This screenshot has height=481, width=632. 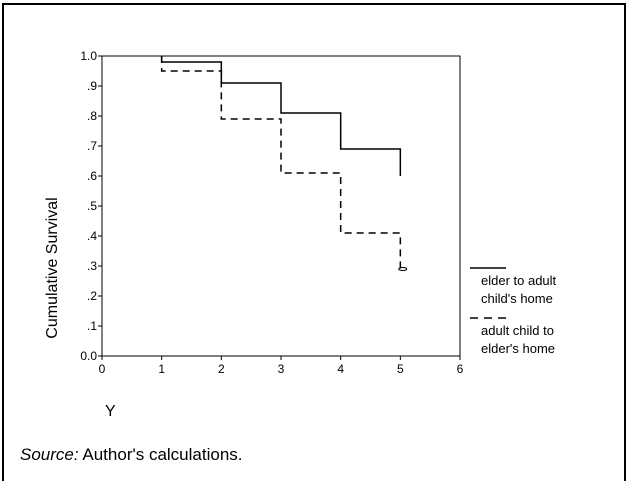 What do you see at coordinates (403, 269) in the screenshot?
I see `censor-mark` at bounding box center [403, 269].